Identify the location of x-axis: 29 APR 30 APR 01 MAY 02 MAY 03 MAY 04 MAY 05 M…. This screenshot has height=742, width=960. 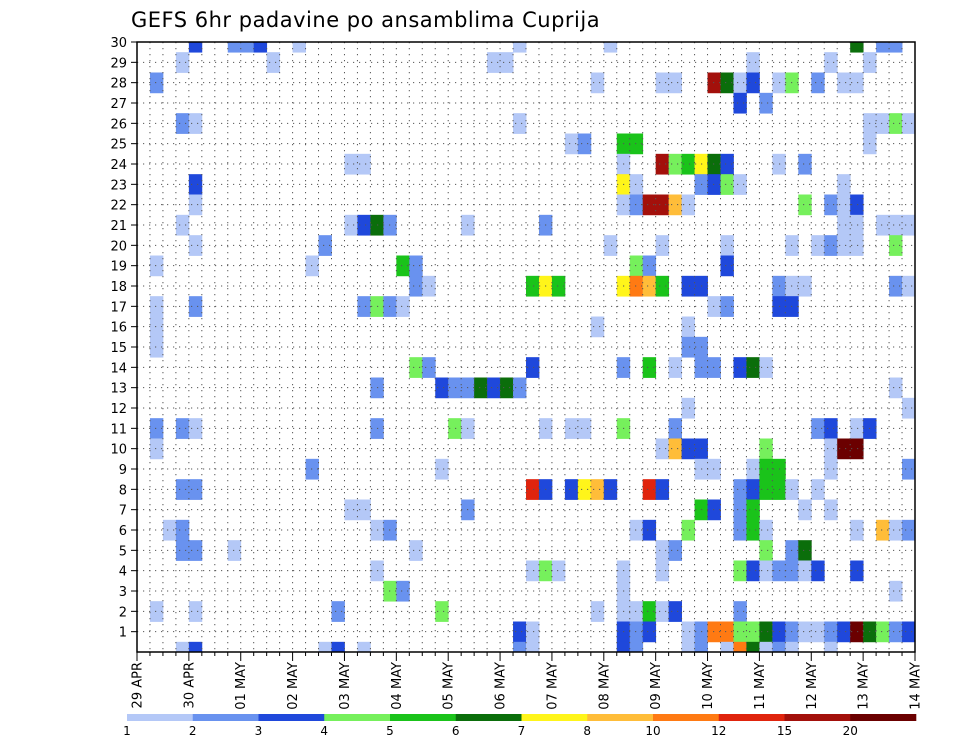
(527, 681).